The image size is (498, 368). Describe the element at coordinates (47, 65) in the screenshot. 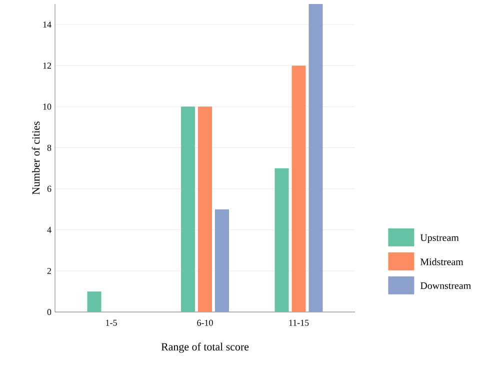

I see `y-tick-label: 12` at that location.